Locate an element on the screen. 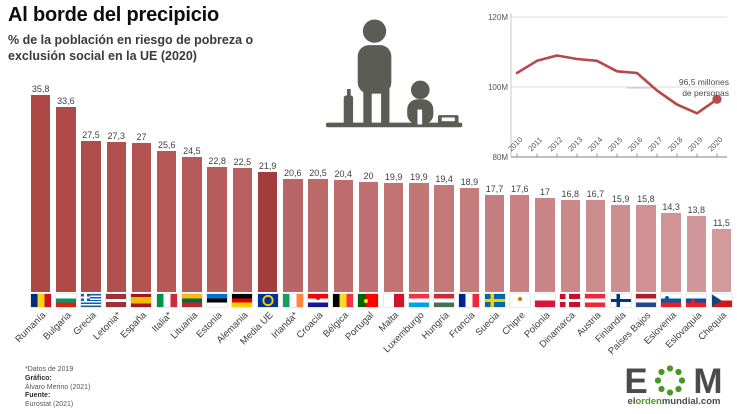 The height and width of the screenshot is (414, 737). flag-croacia-icon is located at coordinates (318, 300).